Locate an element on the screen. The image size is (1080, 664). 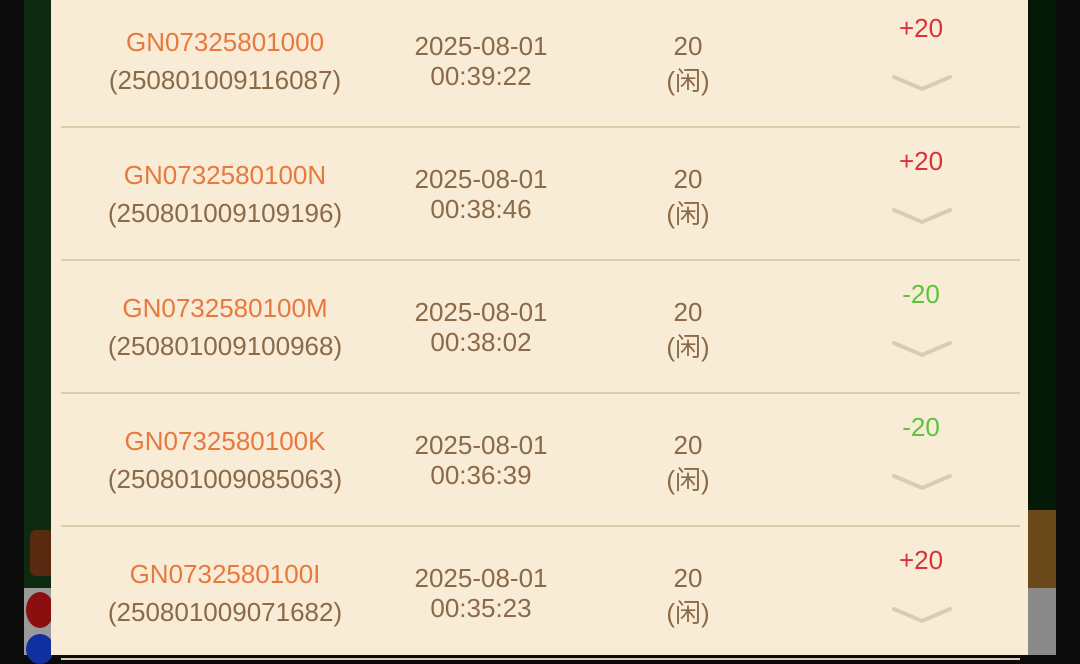
bet-time: 00:39:22 is located at coordinates (481, 76).